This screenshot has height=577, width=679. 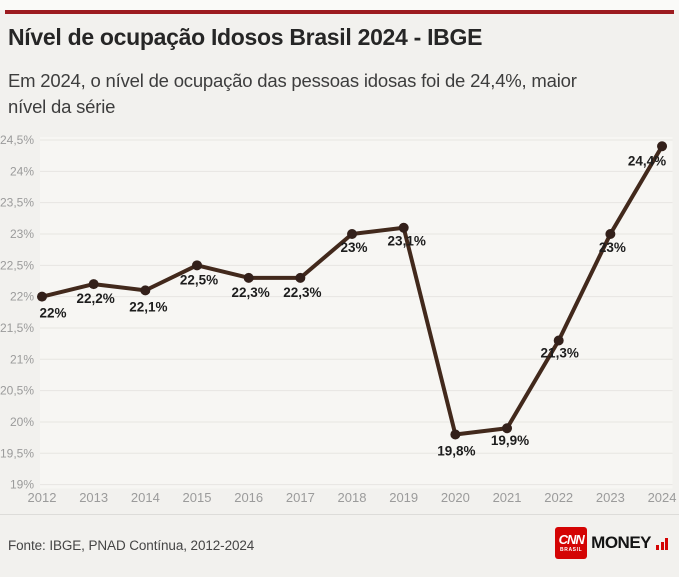 I want to click on svg-text: 2020, so click(x=455, y=497).